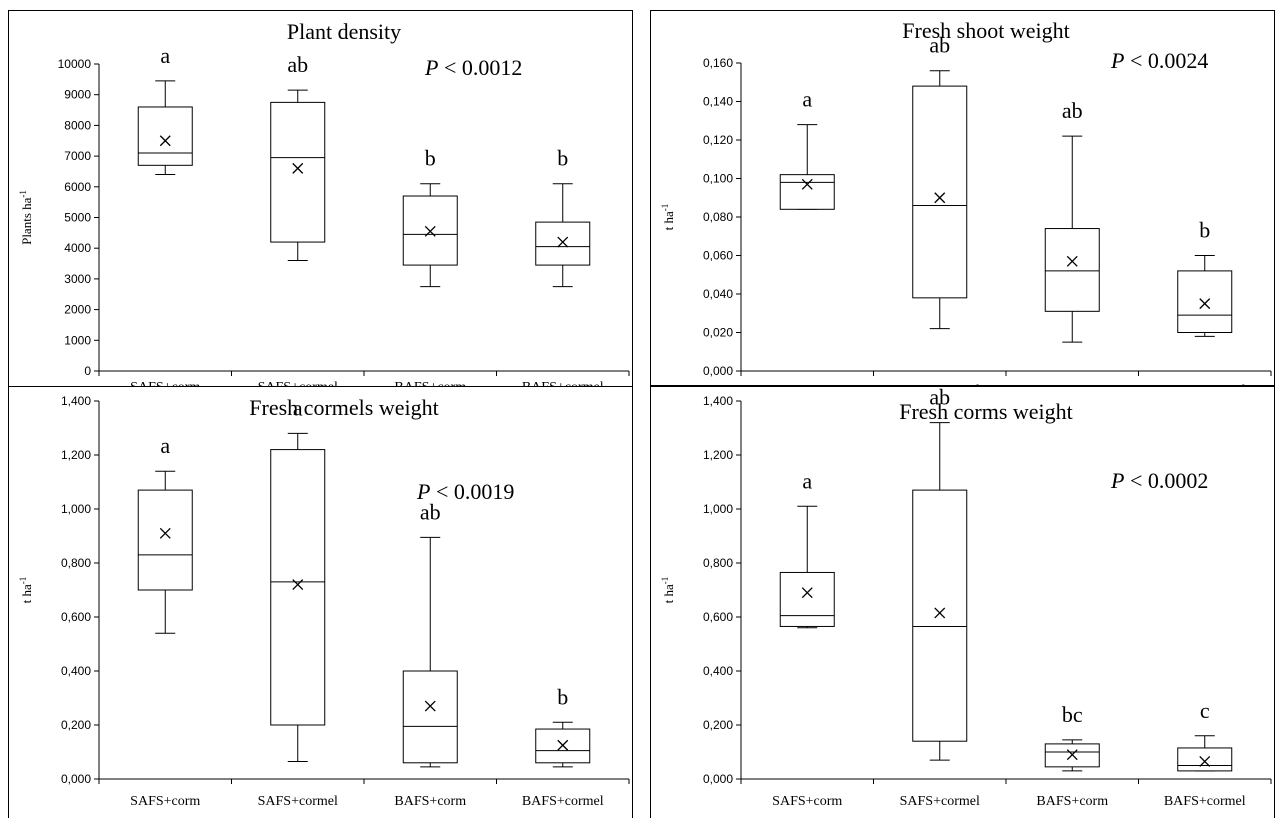  What do you see at coordinates (1205, 710) in the screenshot?
I see `significance-letter: c` at bounding box center [1205, 710].